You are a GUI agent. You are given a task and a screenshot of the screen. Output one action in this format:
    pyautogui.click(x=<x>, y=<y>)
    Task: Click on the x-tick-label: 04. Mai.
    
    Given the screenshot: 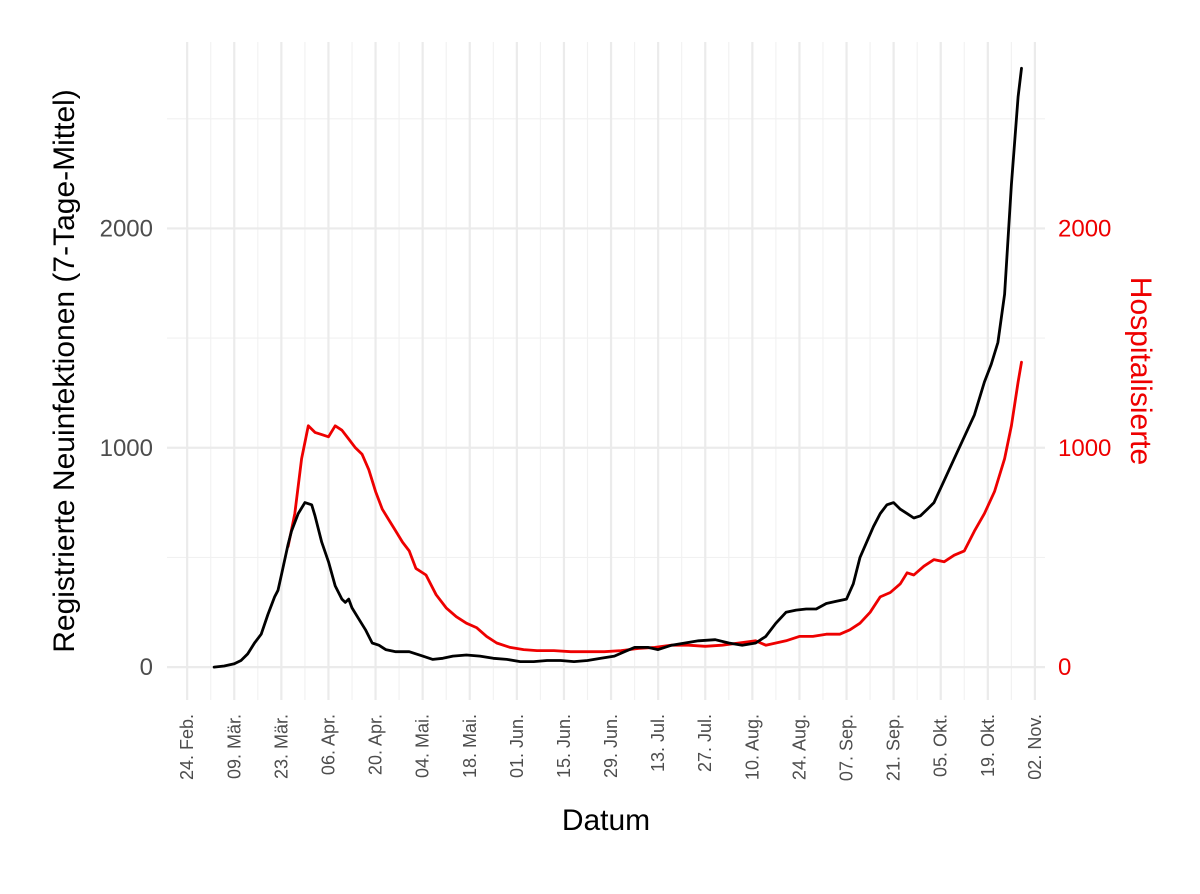 What is the action you would take?
    pyautogui.click(x=423, y=746)
    